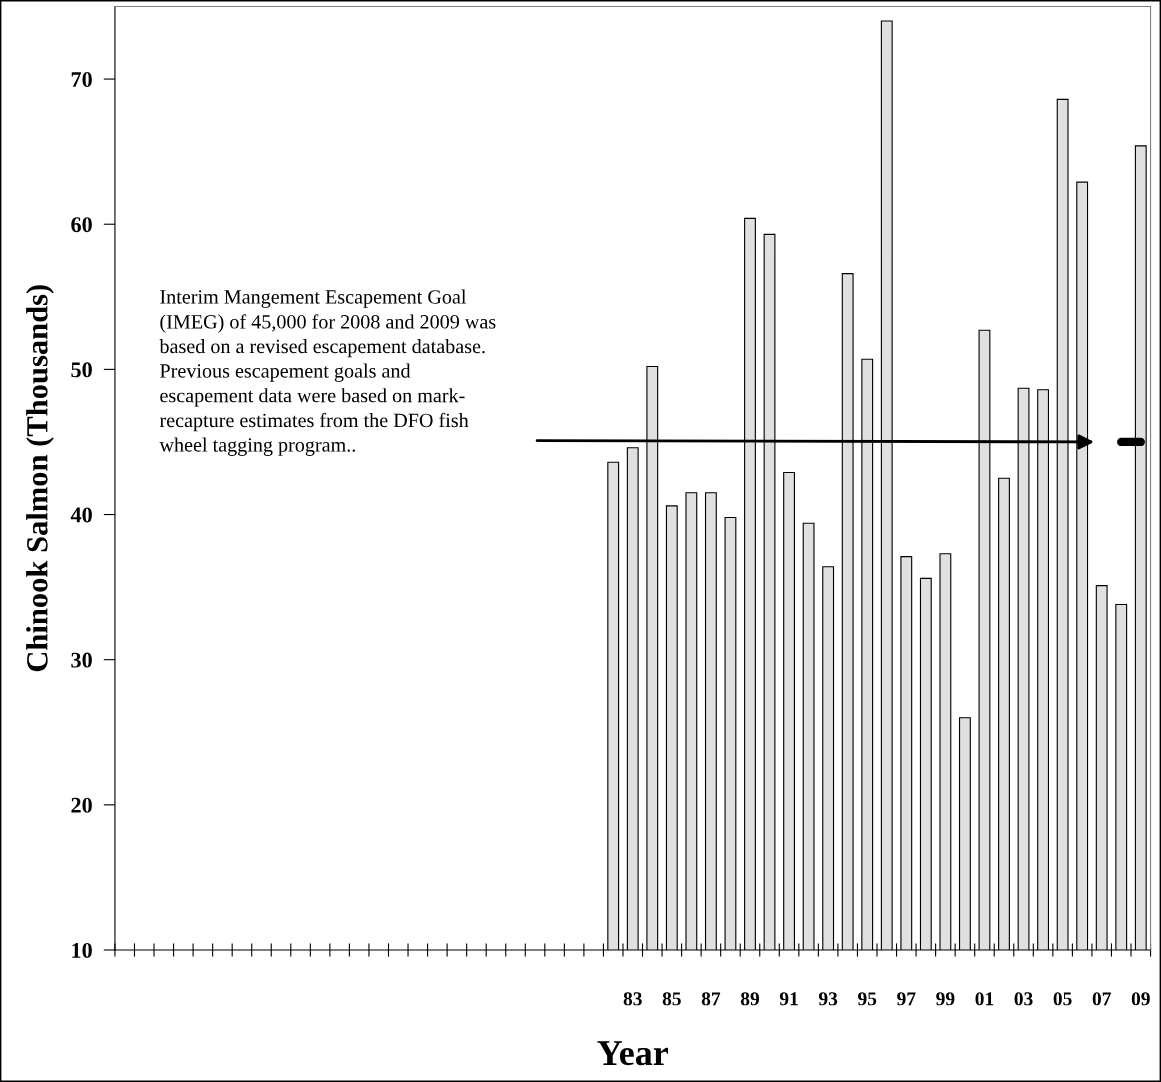  What do you see at coordinates (81, 79) in the screenshot?
I see `y-tick-label: 70` at bounding box center [81, 79].